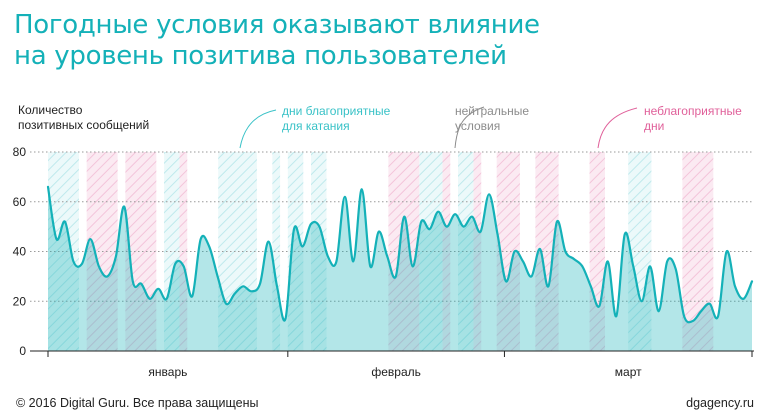 This screenshot has height=420, width=772. What do you see at coordinates (20, 202) in the screenshot?
I see `y-tick-label: 60` at bounding box center [20, 202].